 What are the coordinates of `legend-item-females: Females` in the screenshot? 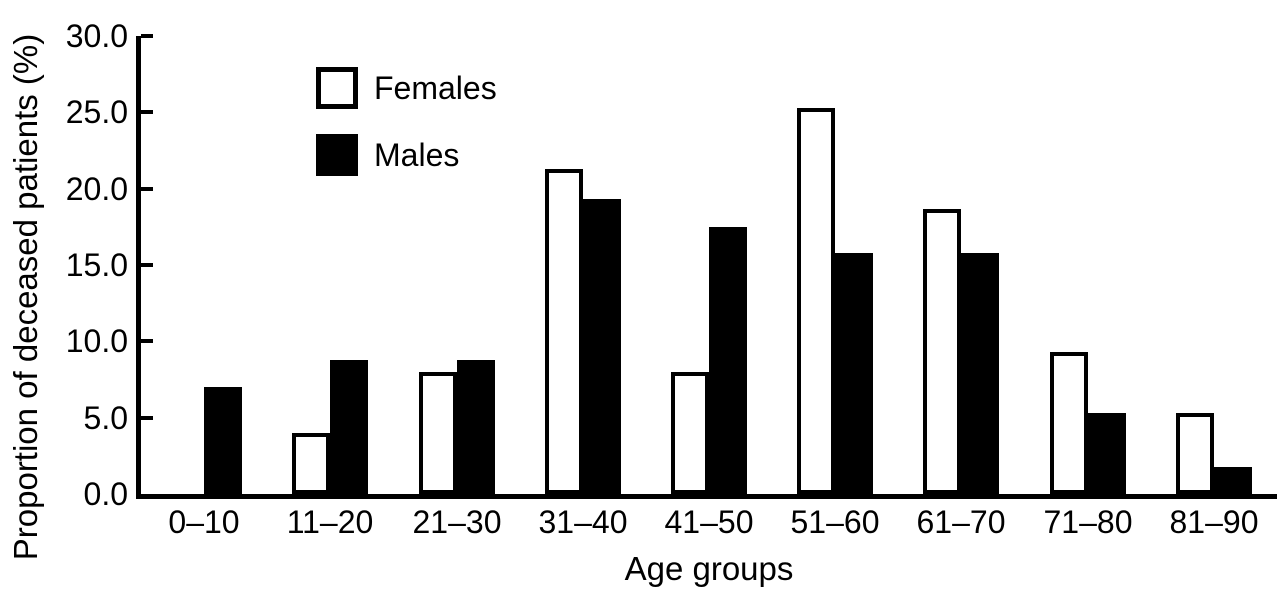 It's located at (406, 88).